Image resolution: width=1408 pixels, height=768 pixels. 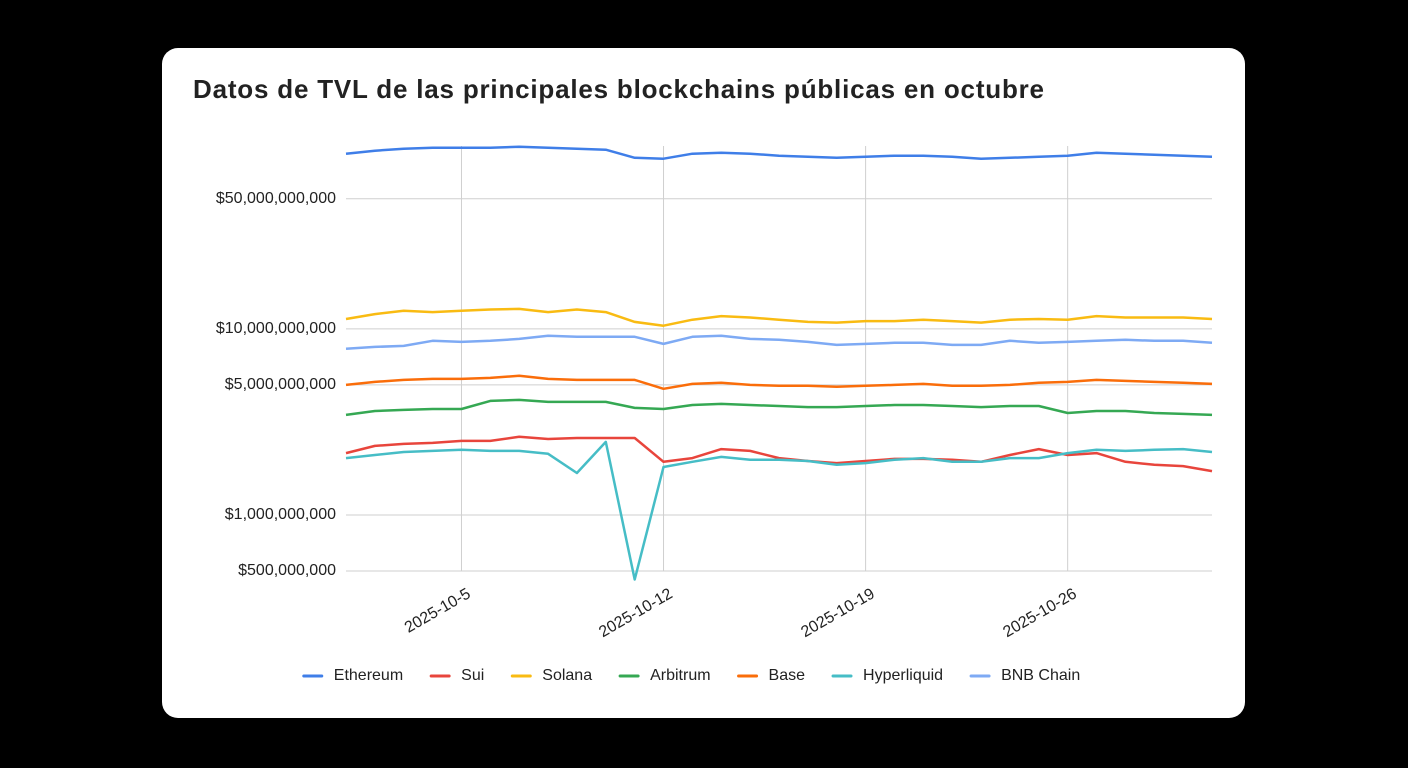 What do you see at coordinates (635, 613) in the screenshot?
I see `x-tick-label: 2025-10-12` at bounding box center [635, 613].